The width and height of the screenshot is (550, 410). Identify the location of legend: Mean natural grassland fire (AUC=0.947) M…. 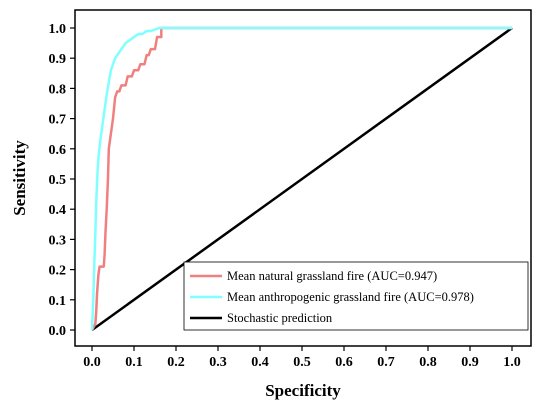
(356, 296).